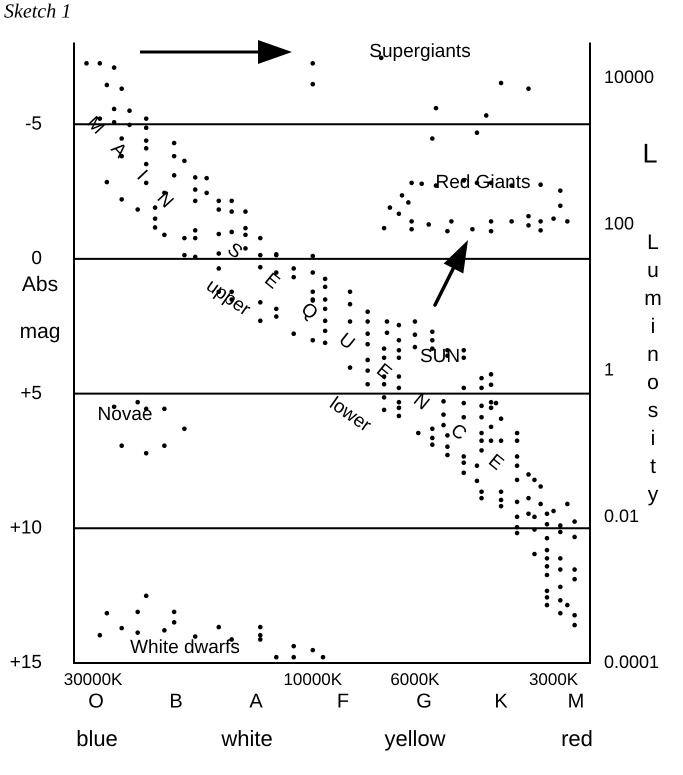  Describe the element at coordinates (420, 51) in the screenshot. I see `annotation: Supergiants` at that location.